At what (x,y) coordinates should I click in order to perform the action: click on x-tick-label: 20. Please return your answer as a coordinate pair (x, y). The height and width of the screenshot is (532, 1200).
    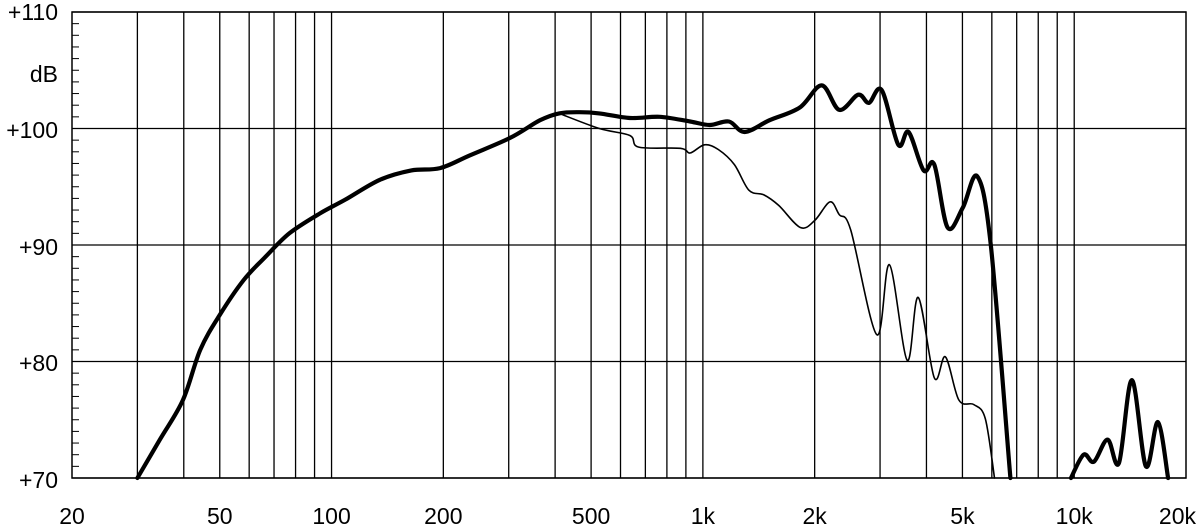
    Looking at the image, I should click on (72, 516).